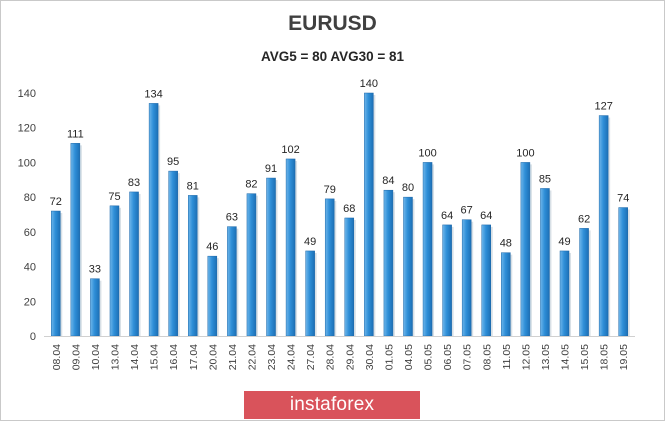 The width and height of the screenshot is (665, 421). I want to click on data-label: 48, so click(506, 244).